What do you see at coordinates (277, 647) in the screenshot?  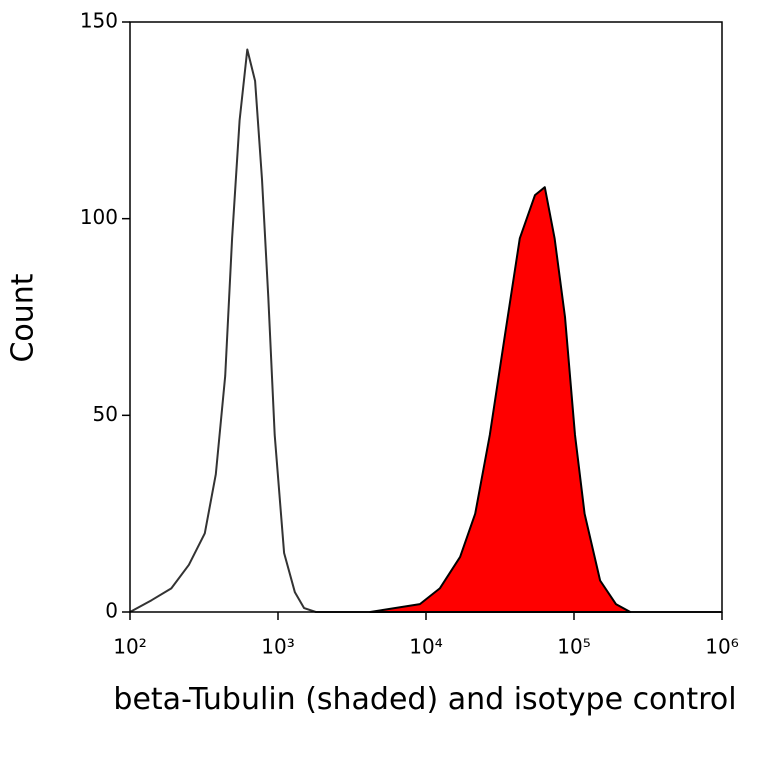 I see `x-tick-label: 10³` at bounding box center [277, 647].